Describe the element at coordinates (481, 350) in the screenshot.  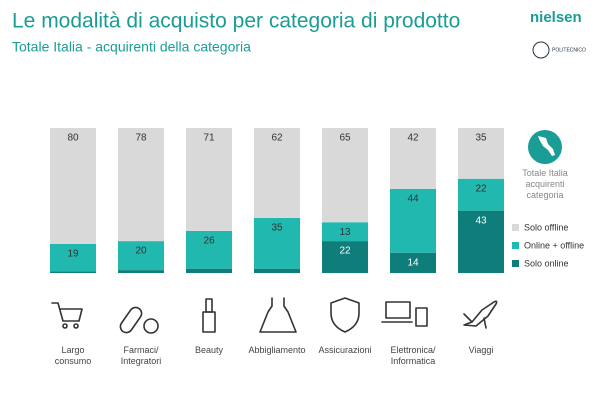
I see `x-tick-label: Viaggi` at that location.